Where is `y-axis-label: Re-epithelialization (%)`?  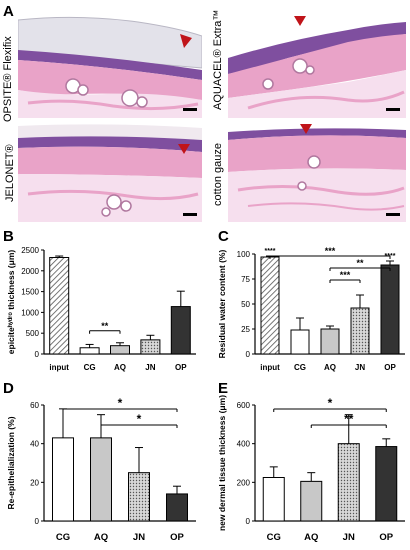
y-axis-label: Re-epithelialization (%) is located at coordinates (11, 462).